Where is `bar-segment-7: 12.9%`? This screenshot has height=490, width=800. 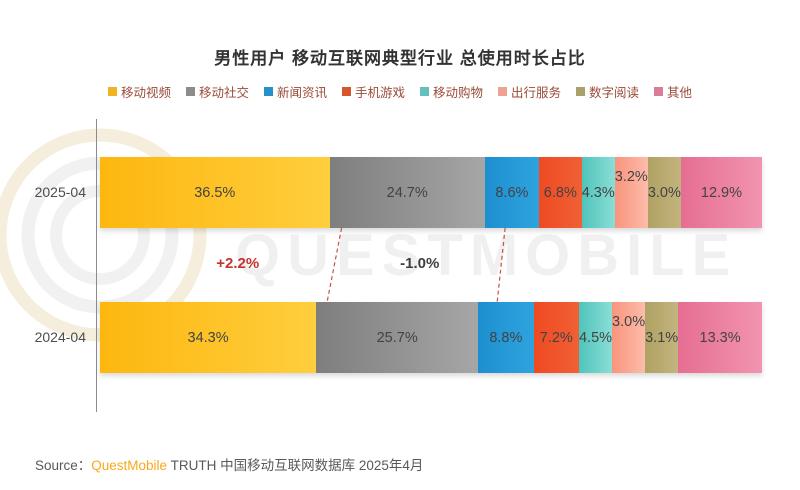 bar-segment-7: 12.9% is located at coordinates (721, 192).